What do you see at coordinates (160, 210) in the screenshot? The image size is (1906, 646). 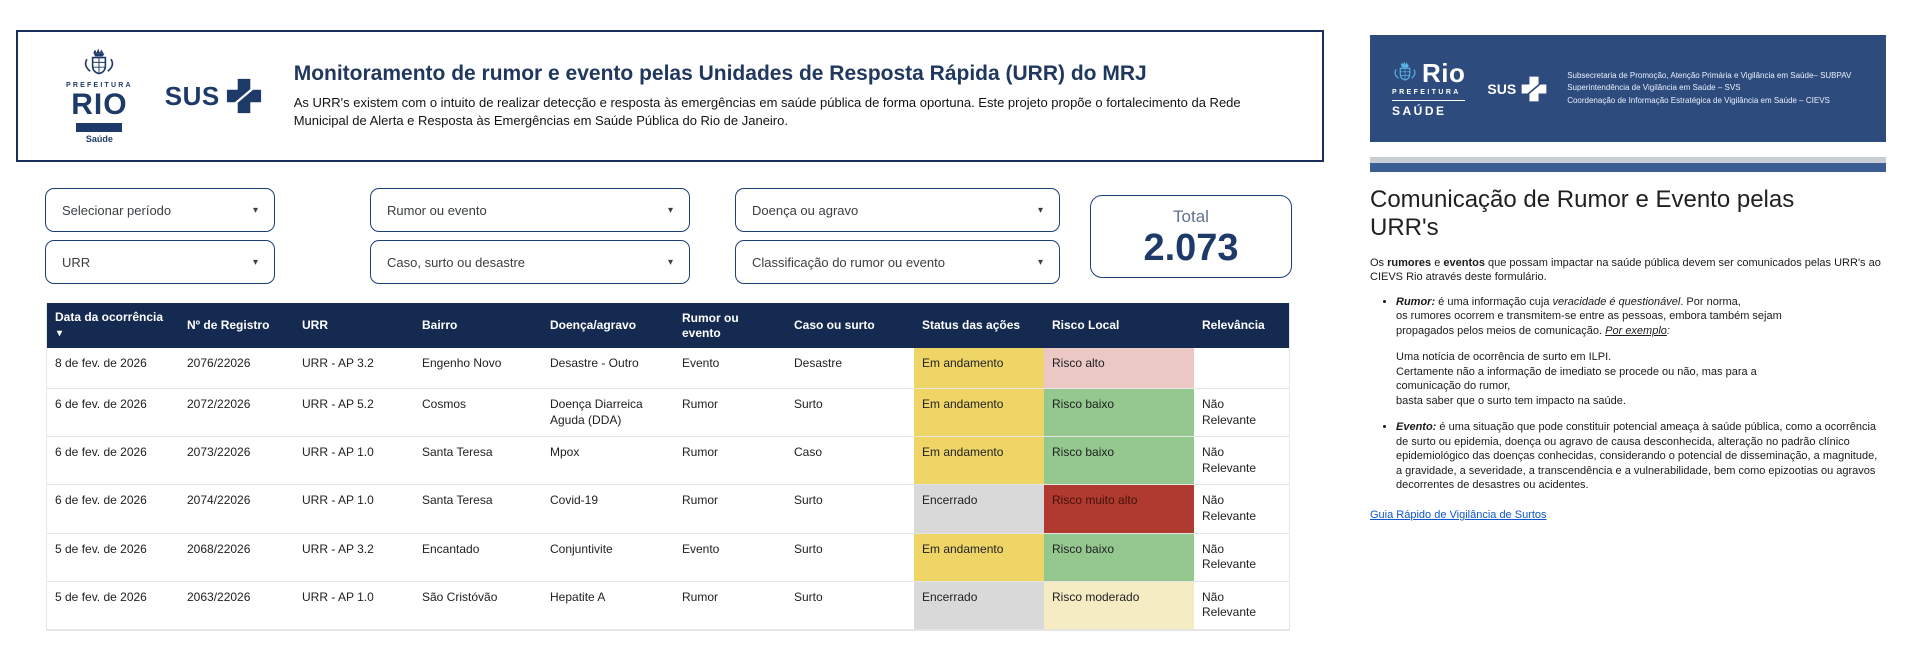 I see `filter-selecionar-periodo: Selecionar período ▾` at bounding box center [160, 210].